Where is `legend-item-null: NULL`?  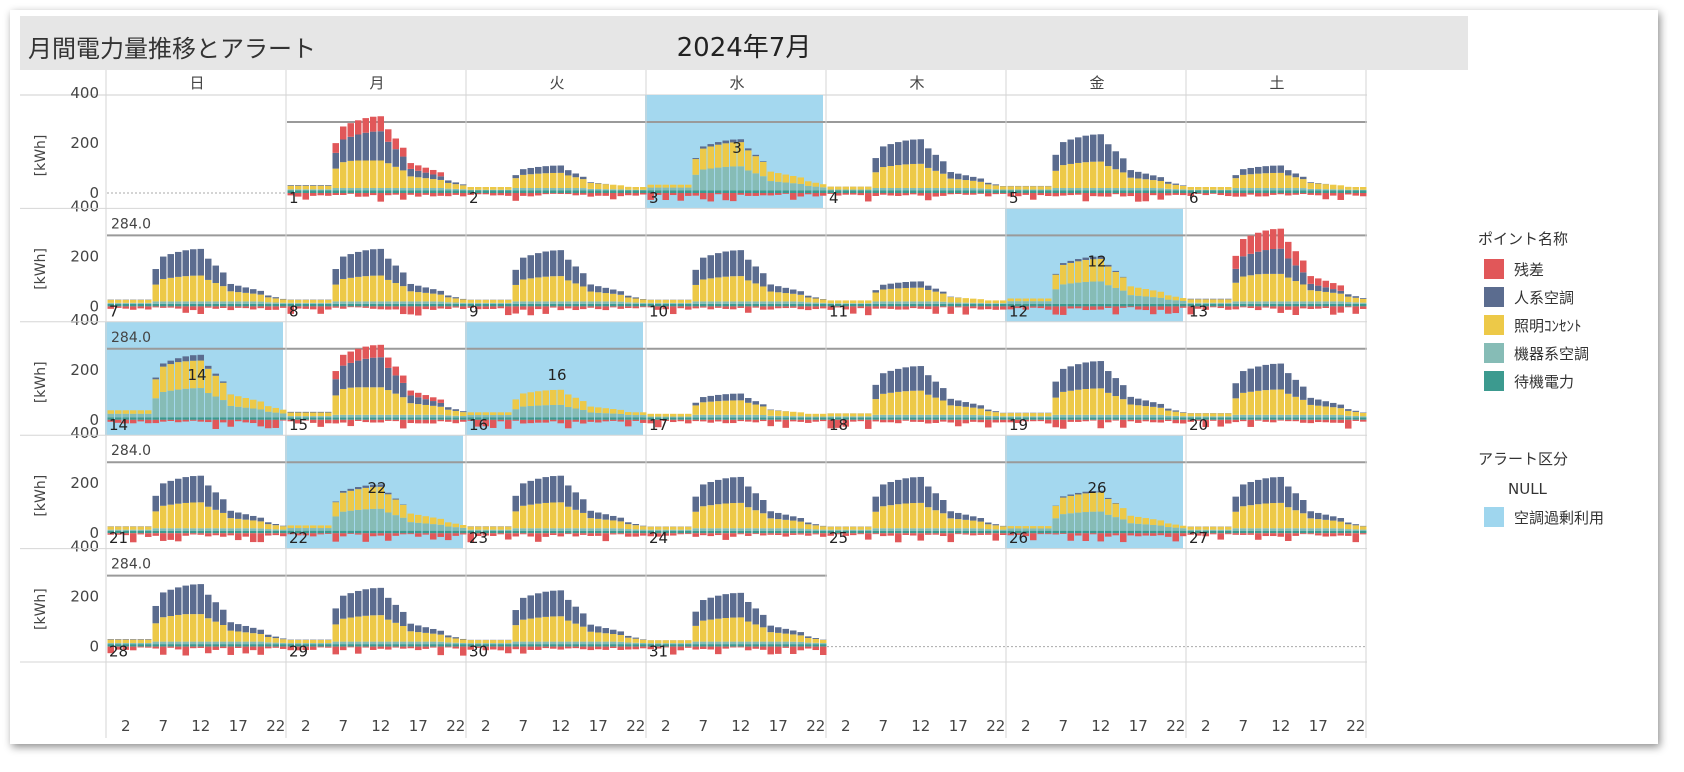 legend-item-null: NULL is located at coordinates (1541, 489).